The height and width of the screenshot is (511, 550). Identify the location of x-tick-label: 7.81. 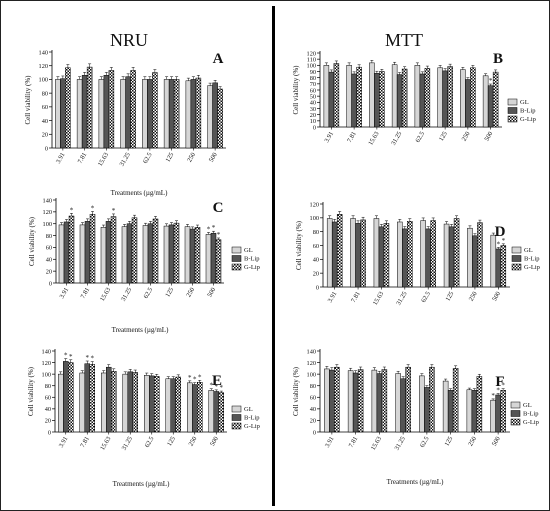
(83, 158).